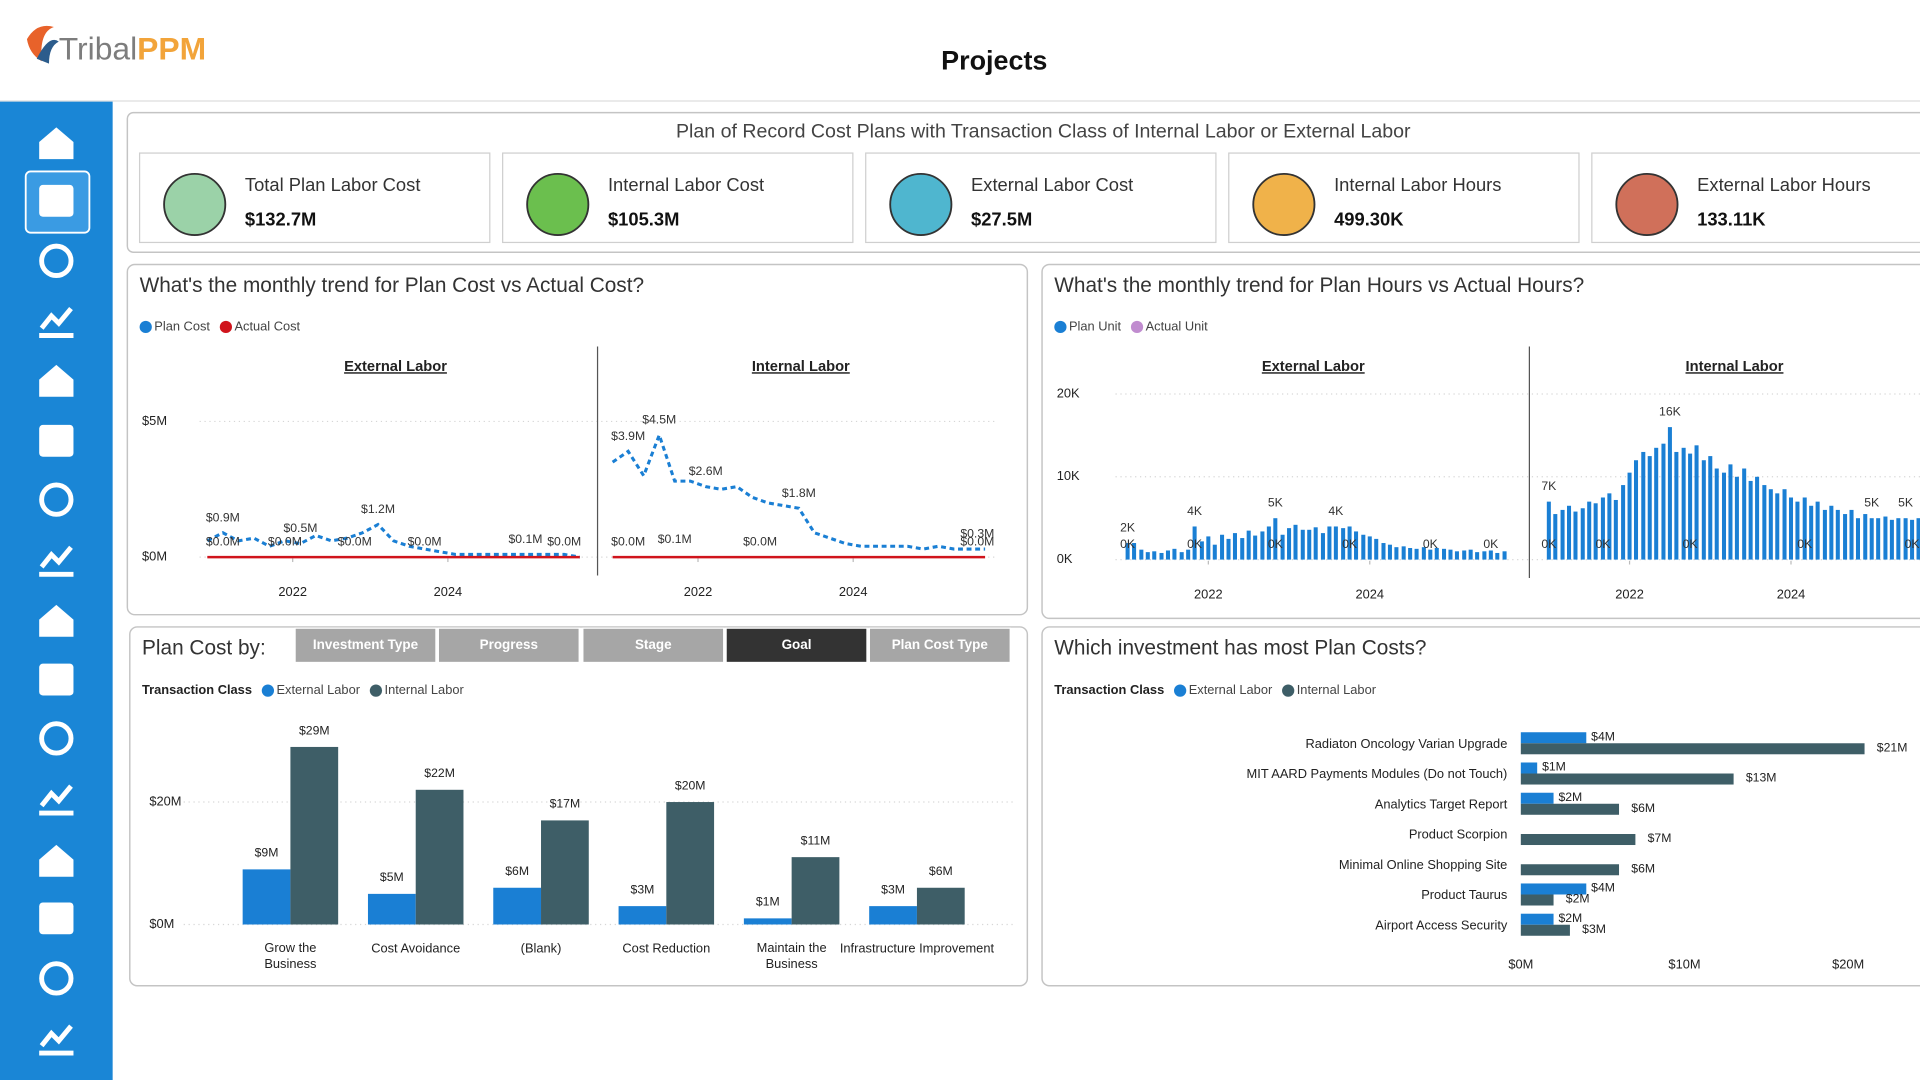 Image resolution: width=1920 pixels, height=1080 pixels. Describe the element at coordinates (290, 955) in the screenshot. I see `x-tick-label: Grow the Business` at that location.